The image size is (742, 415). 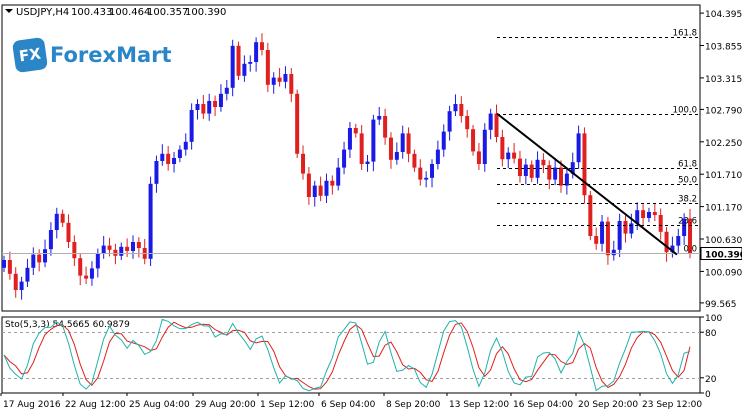 What do you see at coordinates (723, 111) in the screenshot?
I see `y-tick-label: 102.790` at bounding box center [723, 111].